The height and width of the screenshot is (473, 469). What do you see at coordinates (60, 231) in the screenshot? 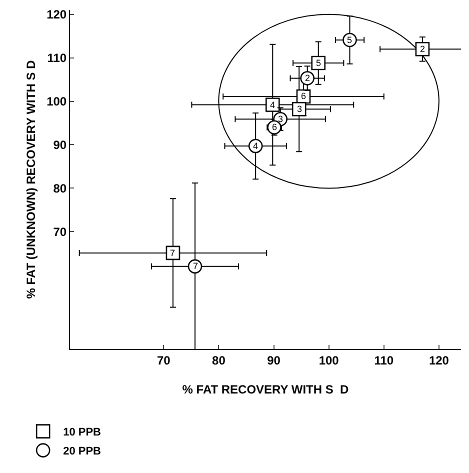
I see `y-tick-label: 70` at bounding box center [60, 231].